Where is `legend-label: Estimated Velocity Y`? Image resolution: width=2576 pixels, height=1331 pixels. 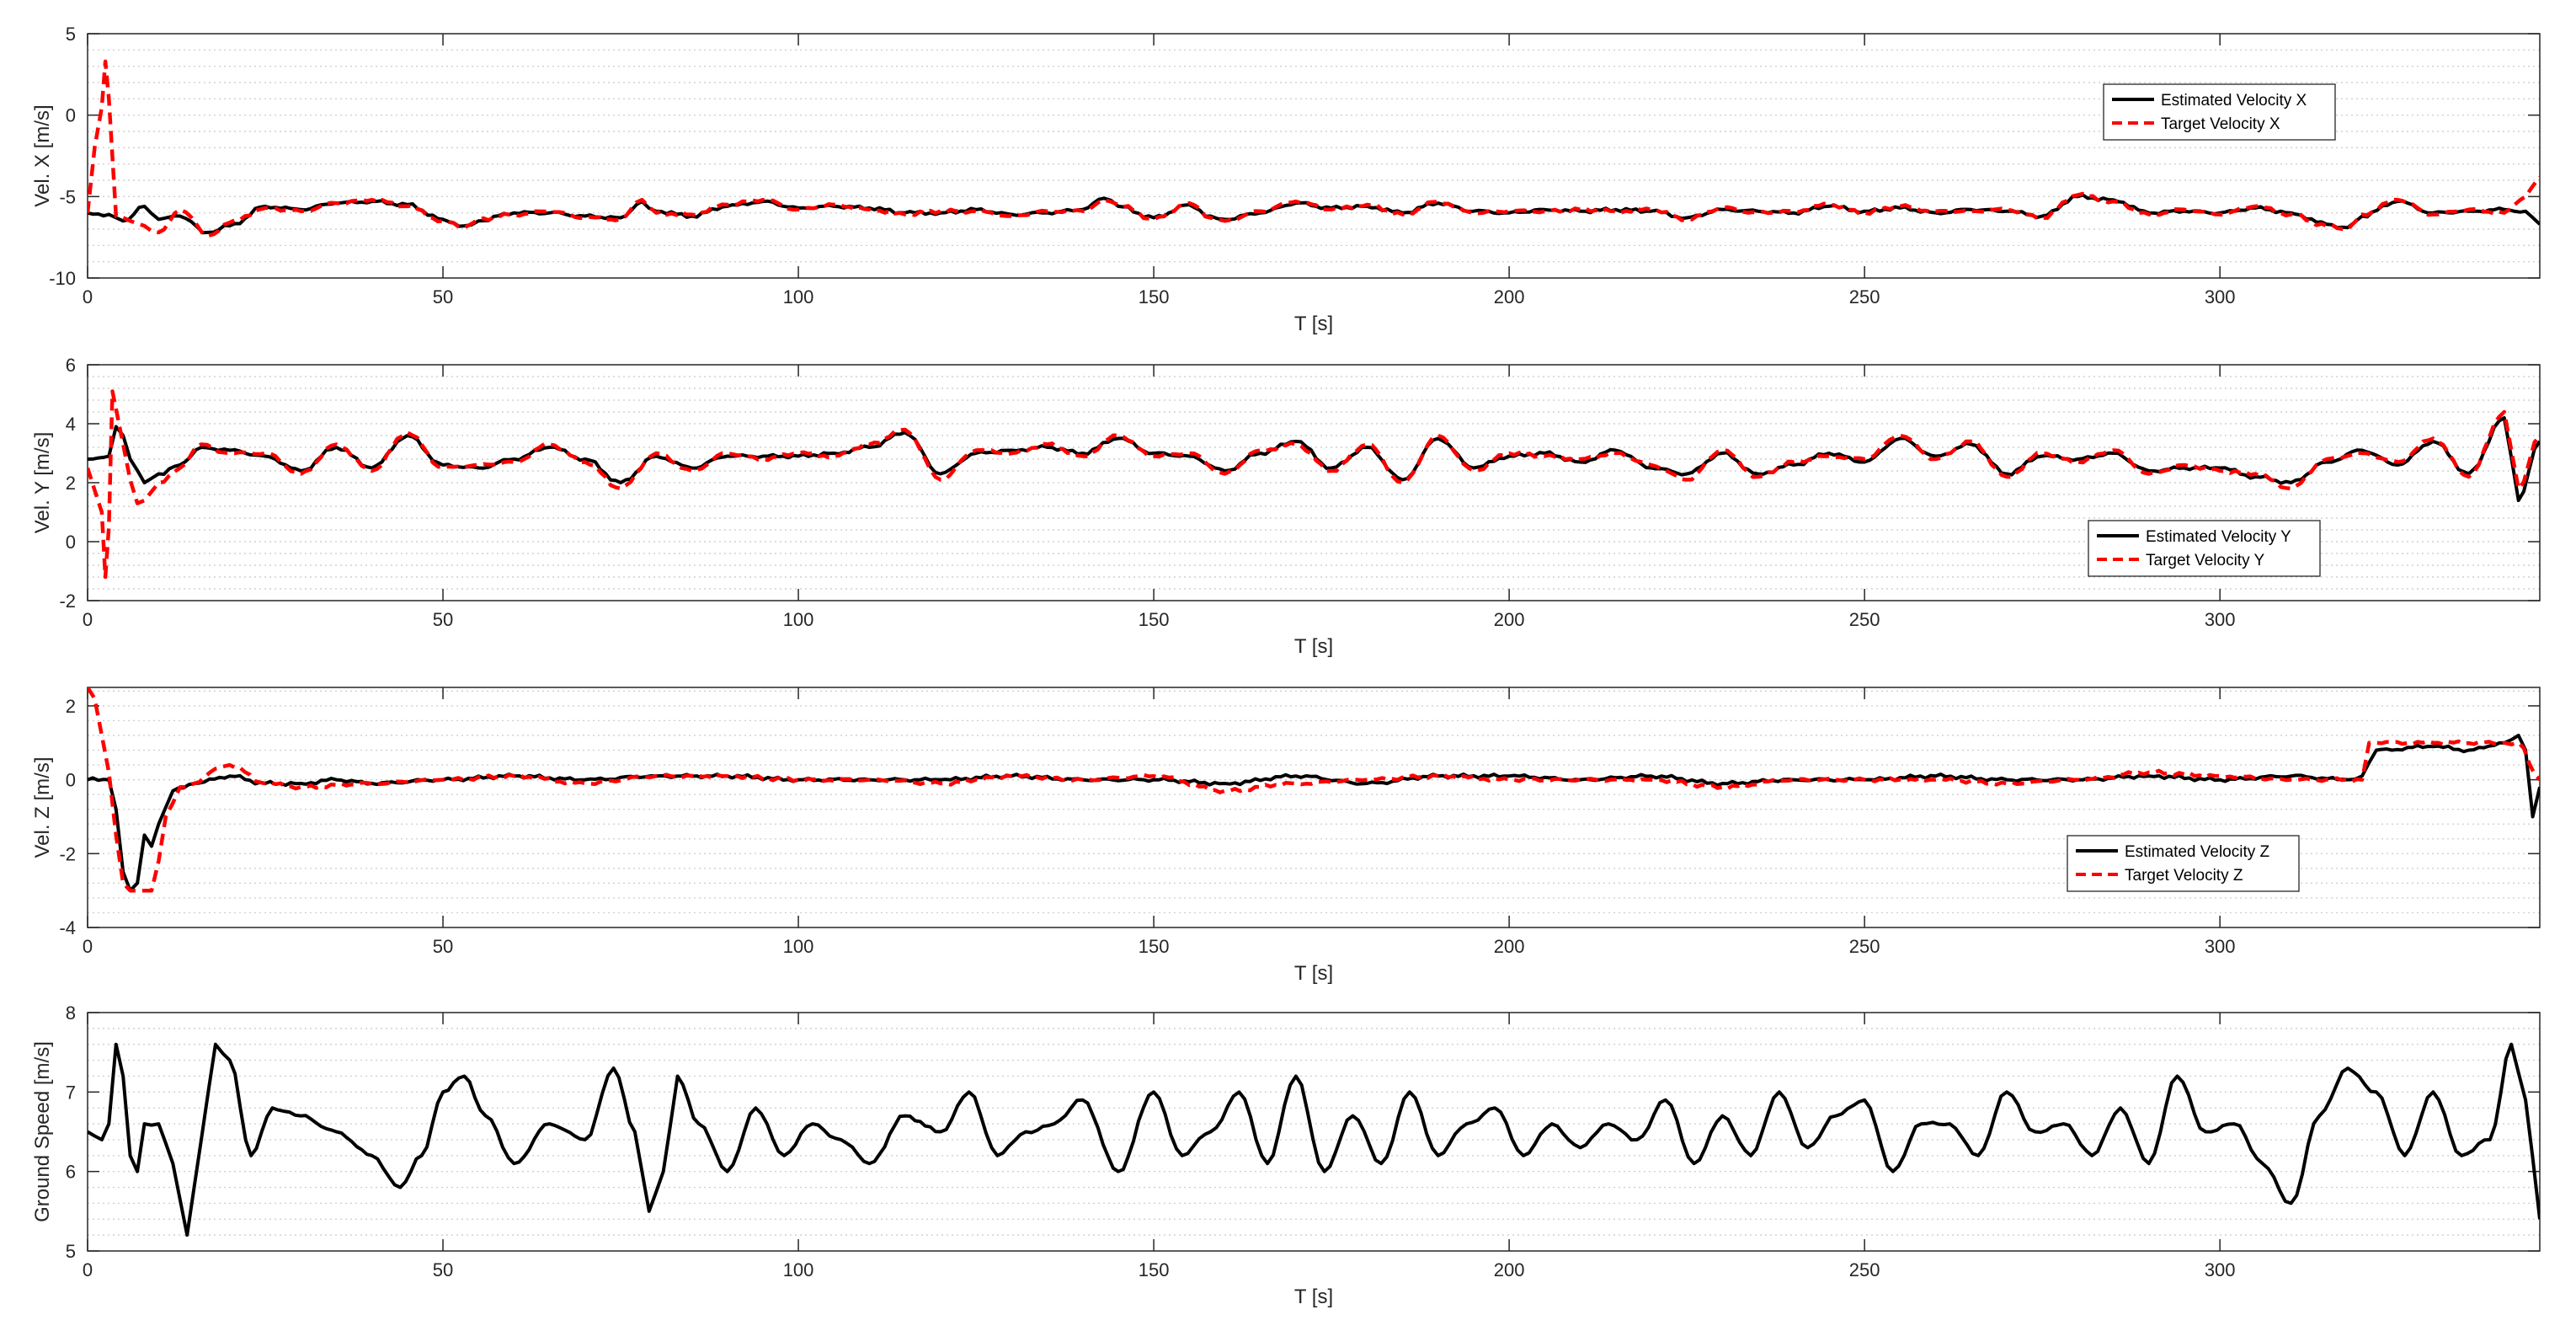
legend-label: Estimated Velocity Y is located at coordinates (2218, 537).